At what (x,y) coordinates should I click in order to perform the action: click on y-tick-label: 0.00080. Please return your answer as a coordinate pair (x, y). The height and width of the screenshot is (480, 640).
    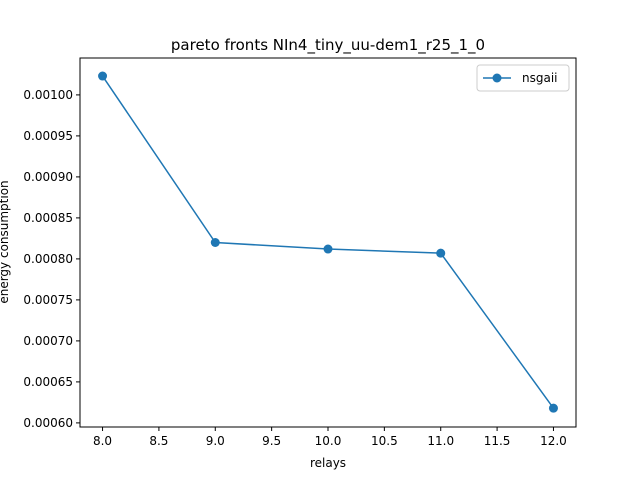
    Looking at the image, I should click on (48, 259).